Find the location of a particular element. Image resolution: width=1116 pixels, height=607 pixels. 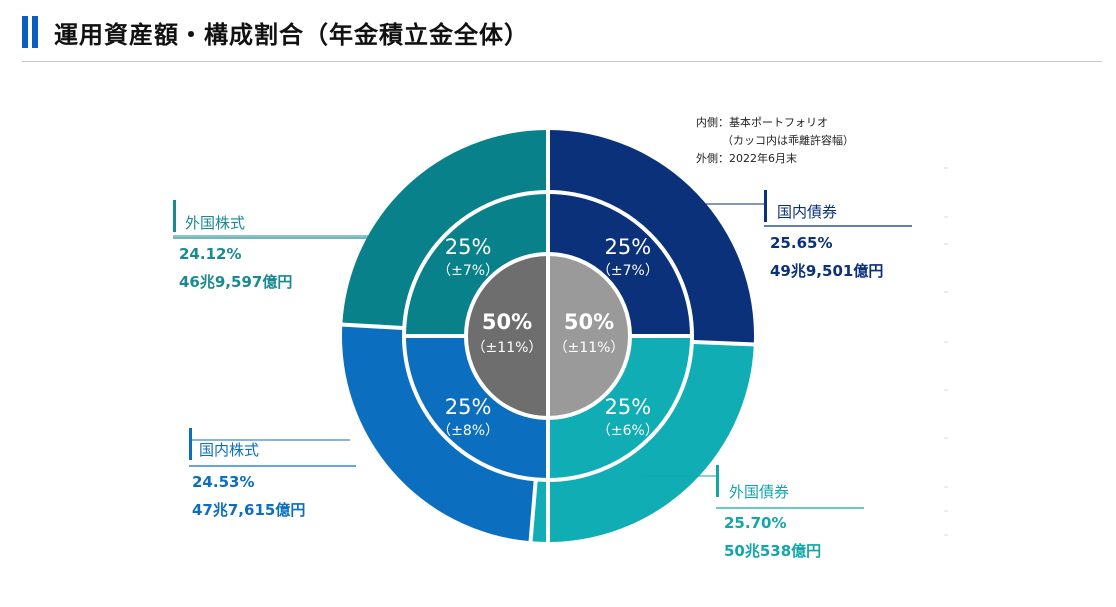

callout-asset-name: 外国株式 is located at coordinates (215, 223).